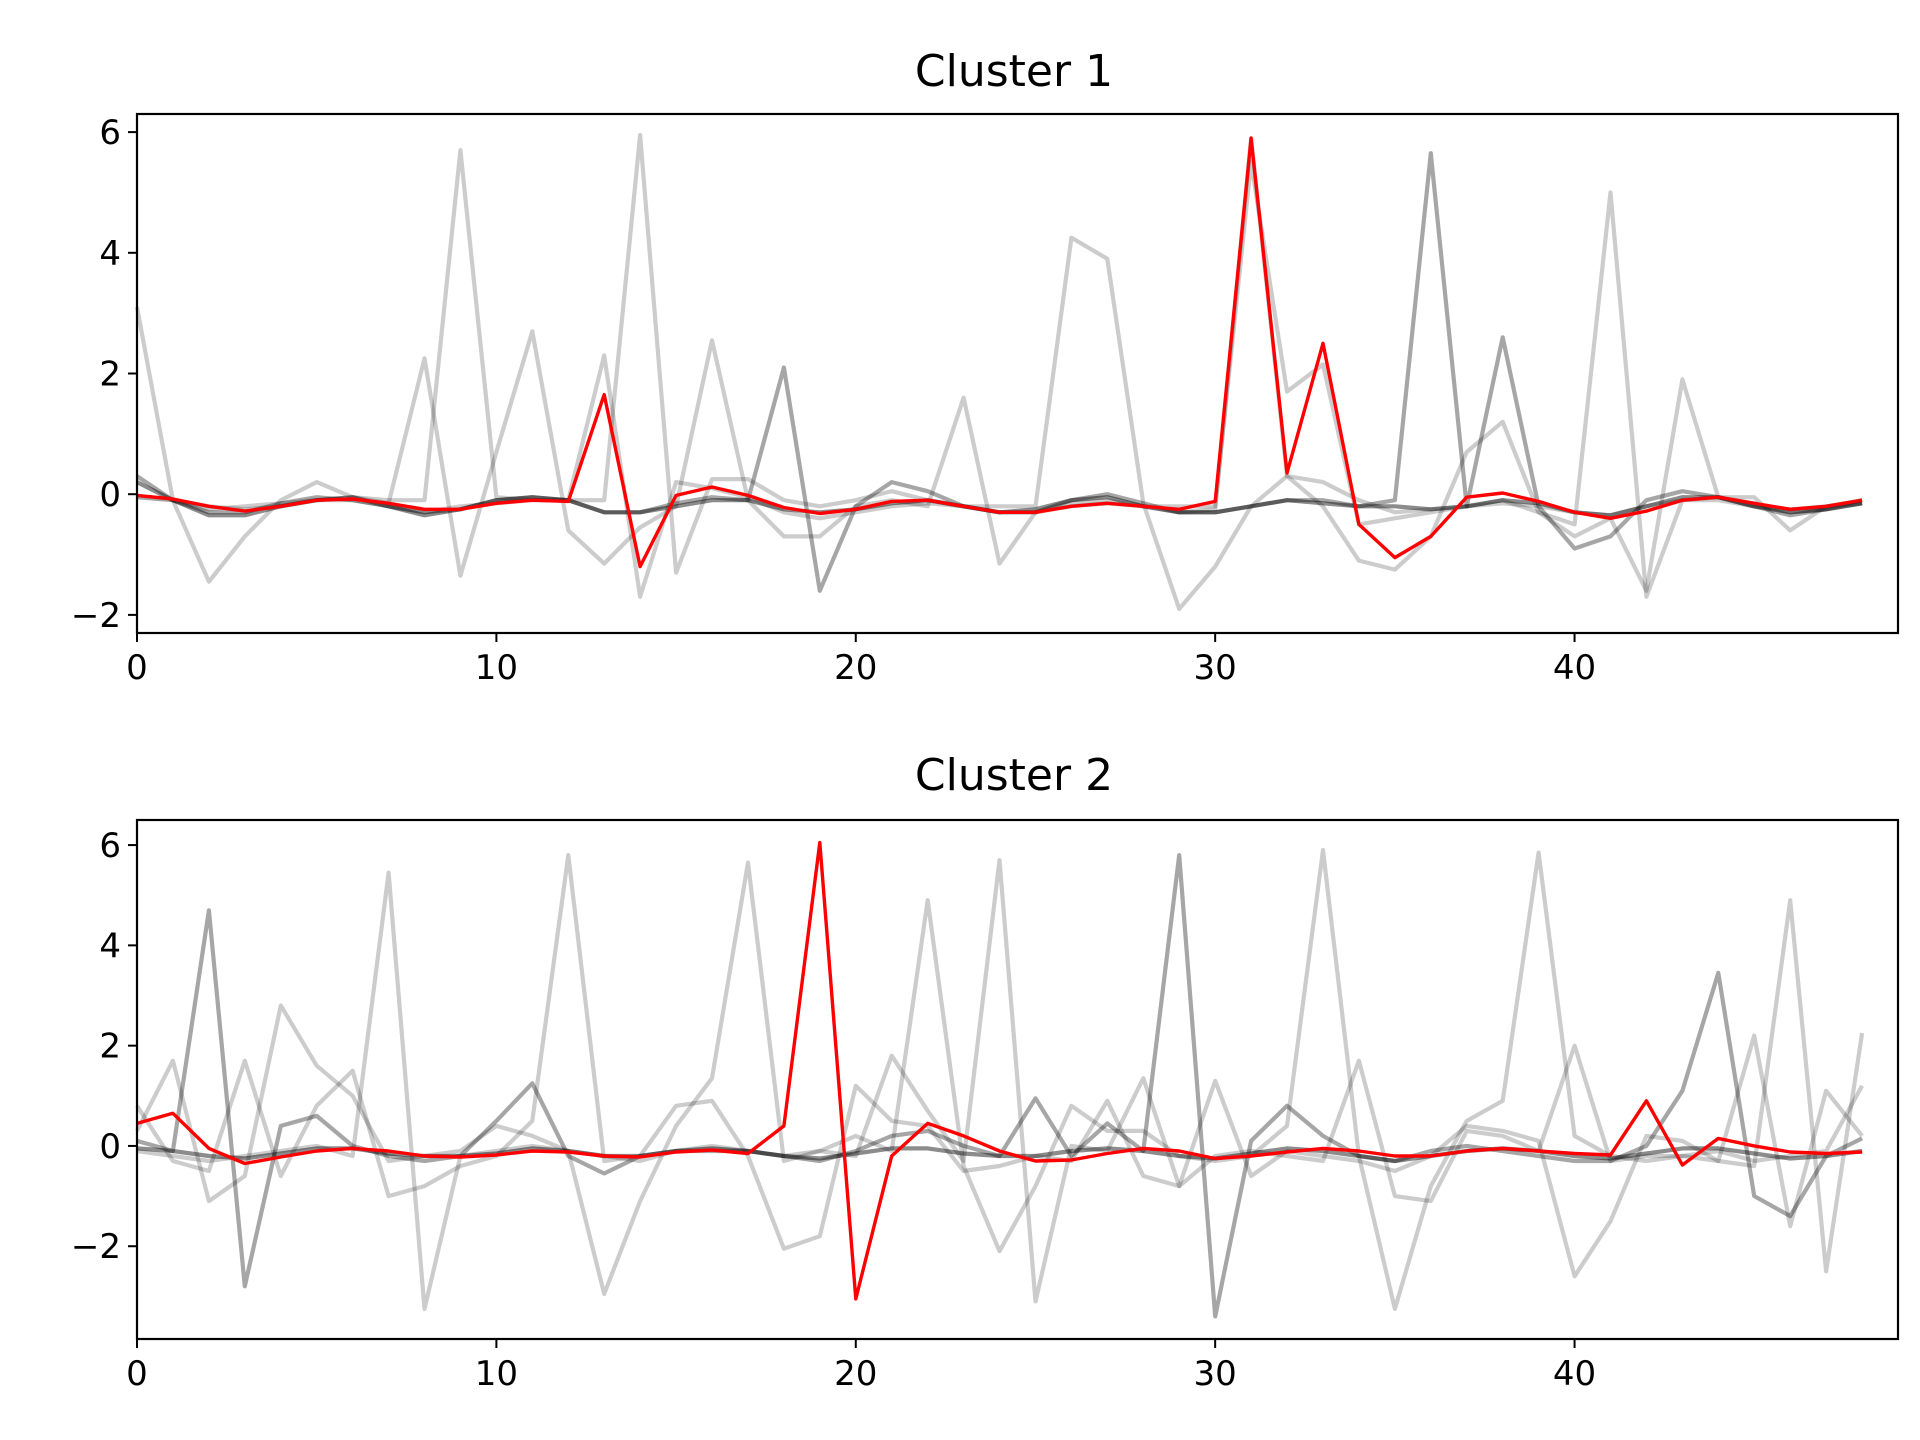  What do you see at coordinates (1014, 71) in the screenshot?
I see `subplot-title: Cluster 1` at bounding box center [1014, 71].